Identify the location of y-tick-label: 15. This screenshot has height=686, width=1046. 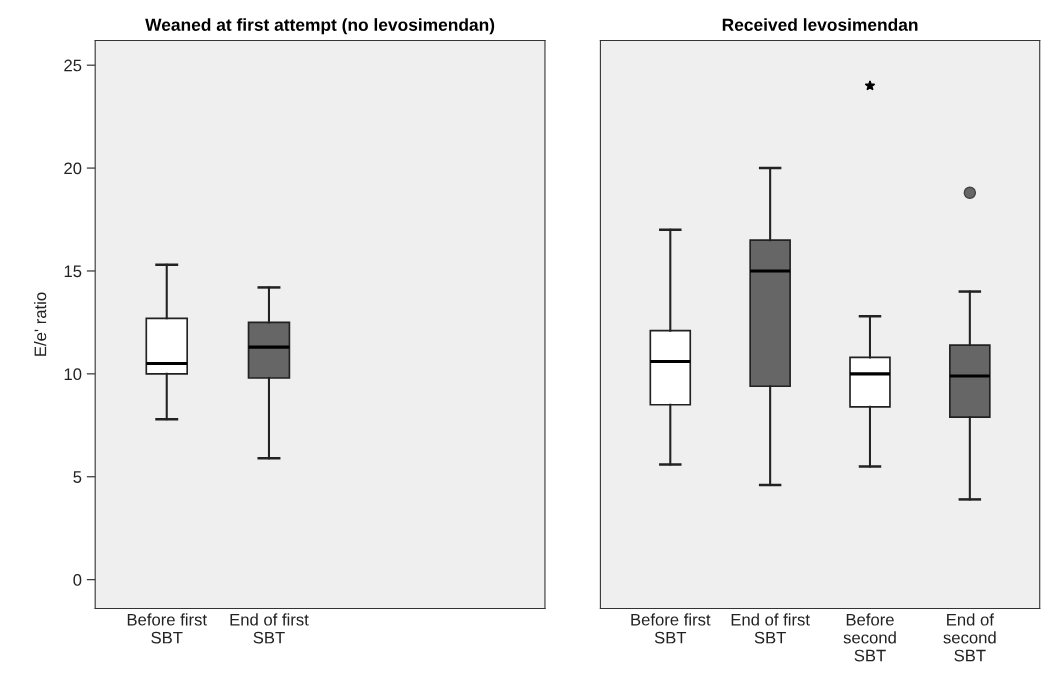
(73, 271).